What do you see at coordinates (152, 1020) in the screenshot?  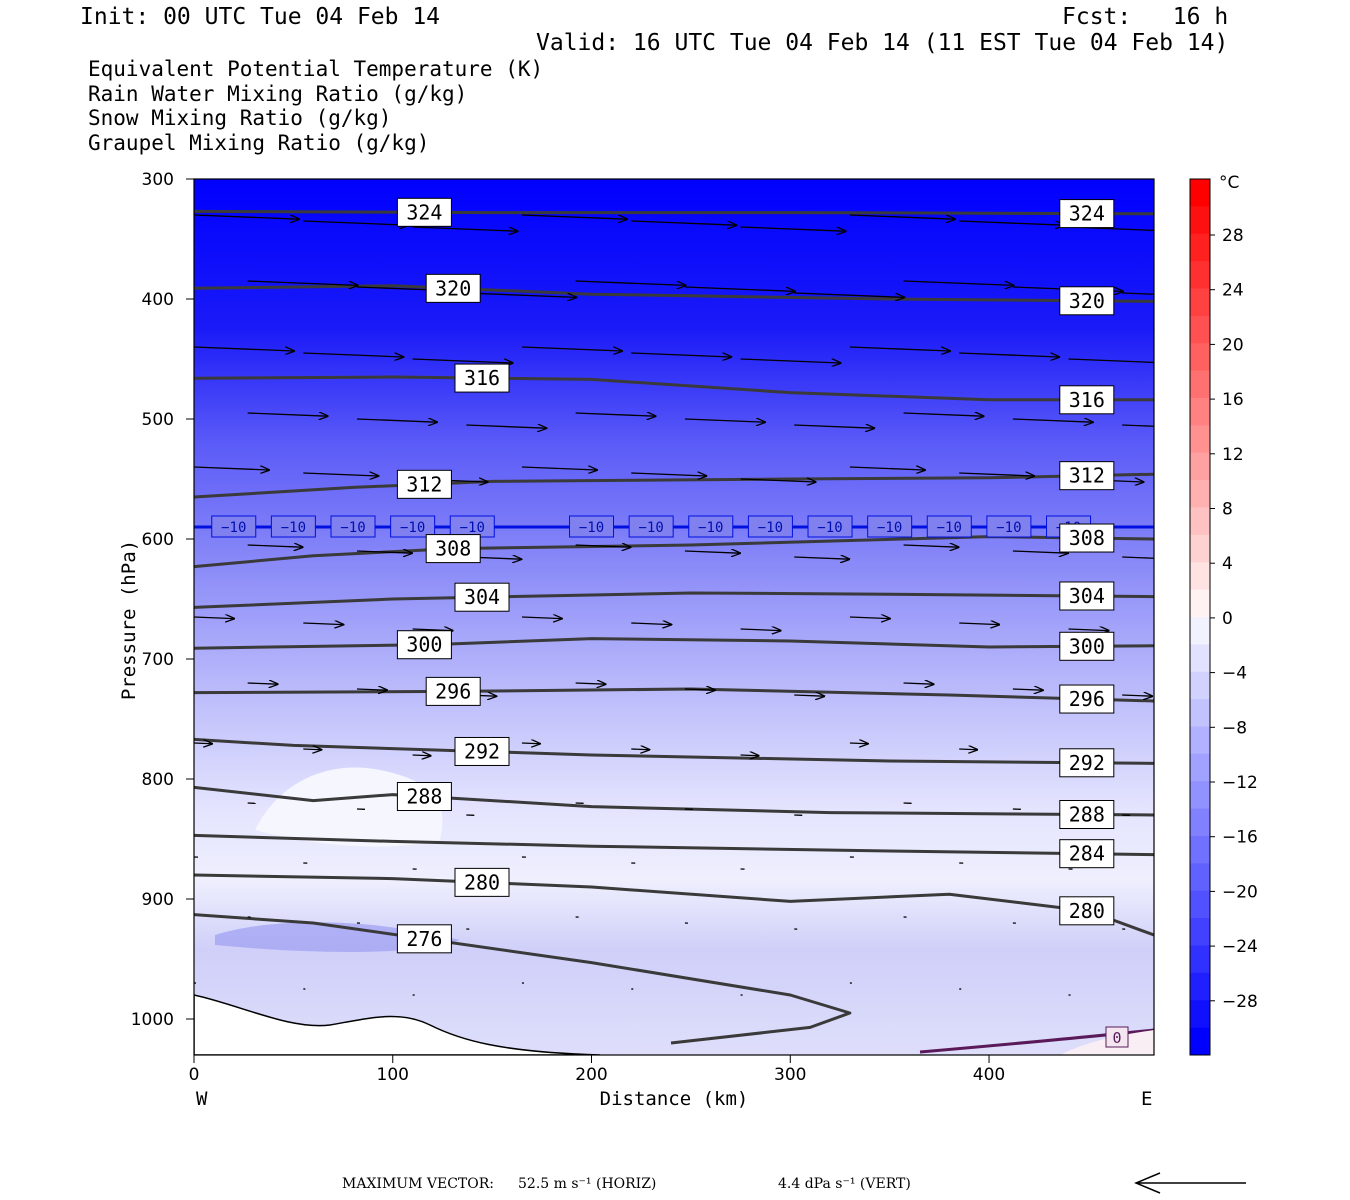 I see `y-tick-label: 1000` at bounding box center [152, 1020].